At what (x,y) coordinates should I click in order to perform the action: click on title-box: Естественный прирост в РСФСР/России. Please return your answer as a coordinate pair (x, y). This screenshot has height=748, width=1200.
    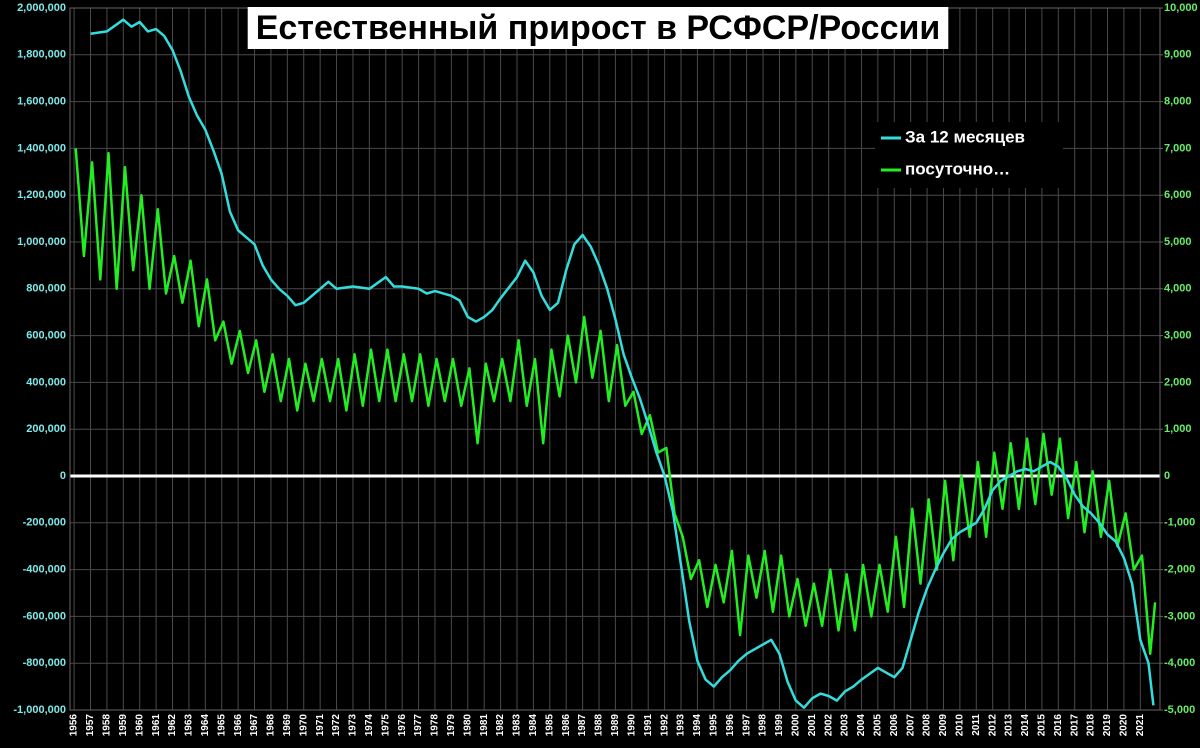
    Looking at the image, I should click on (598, 27).